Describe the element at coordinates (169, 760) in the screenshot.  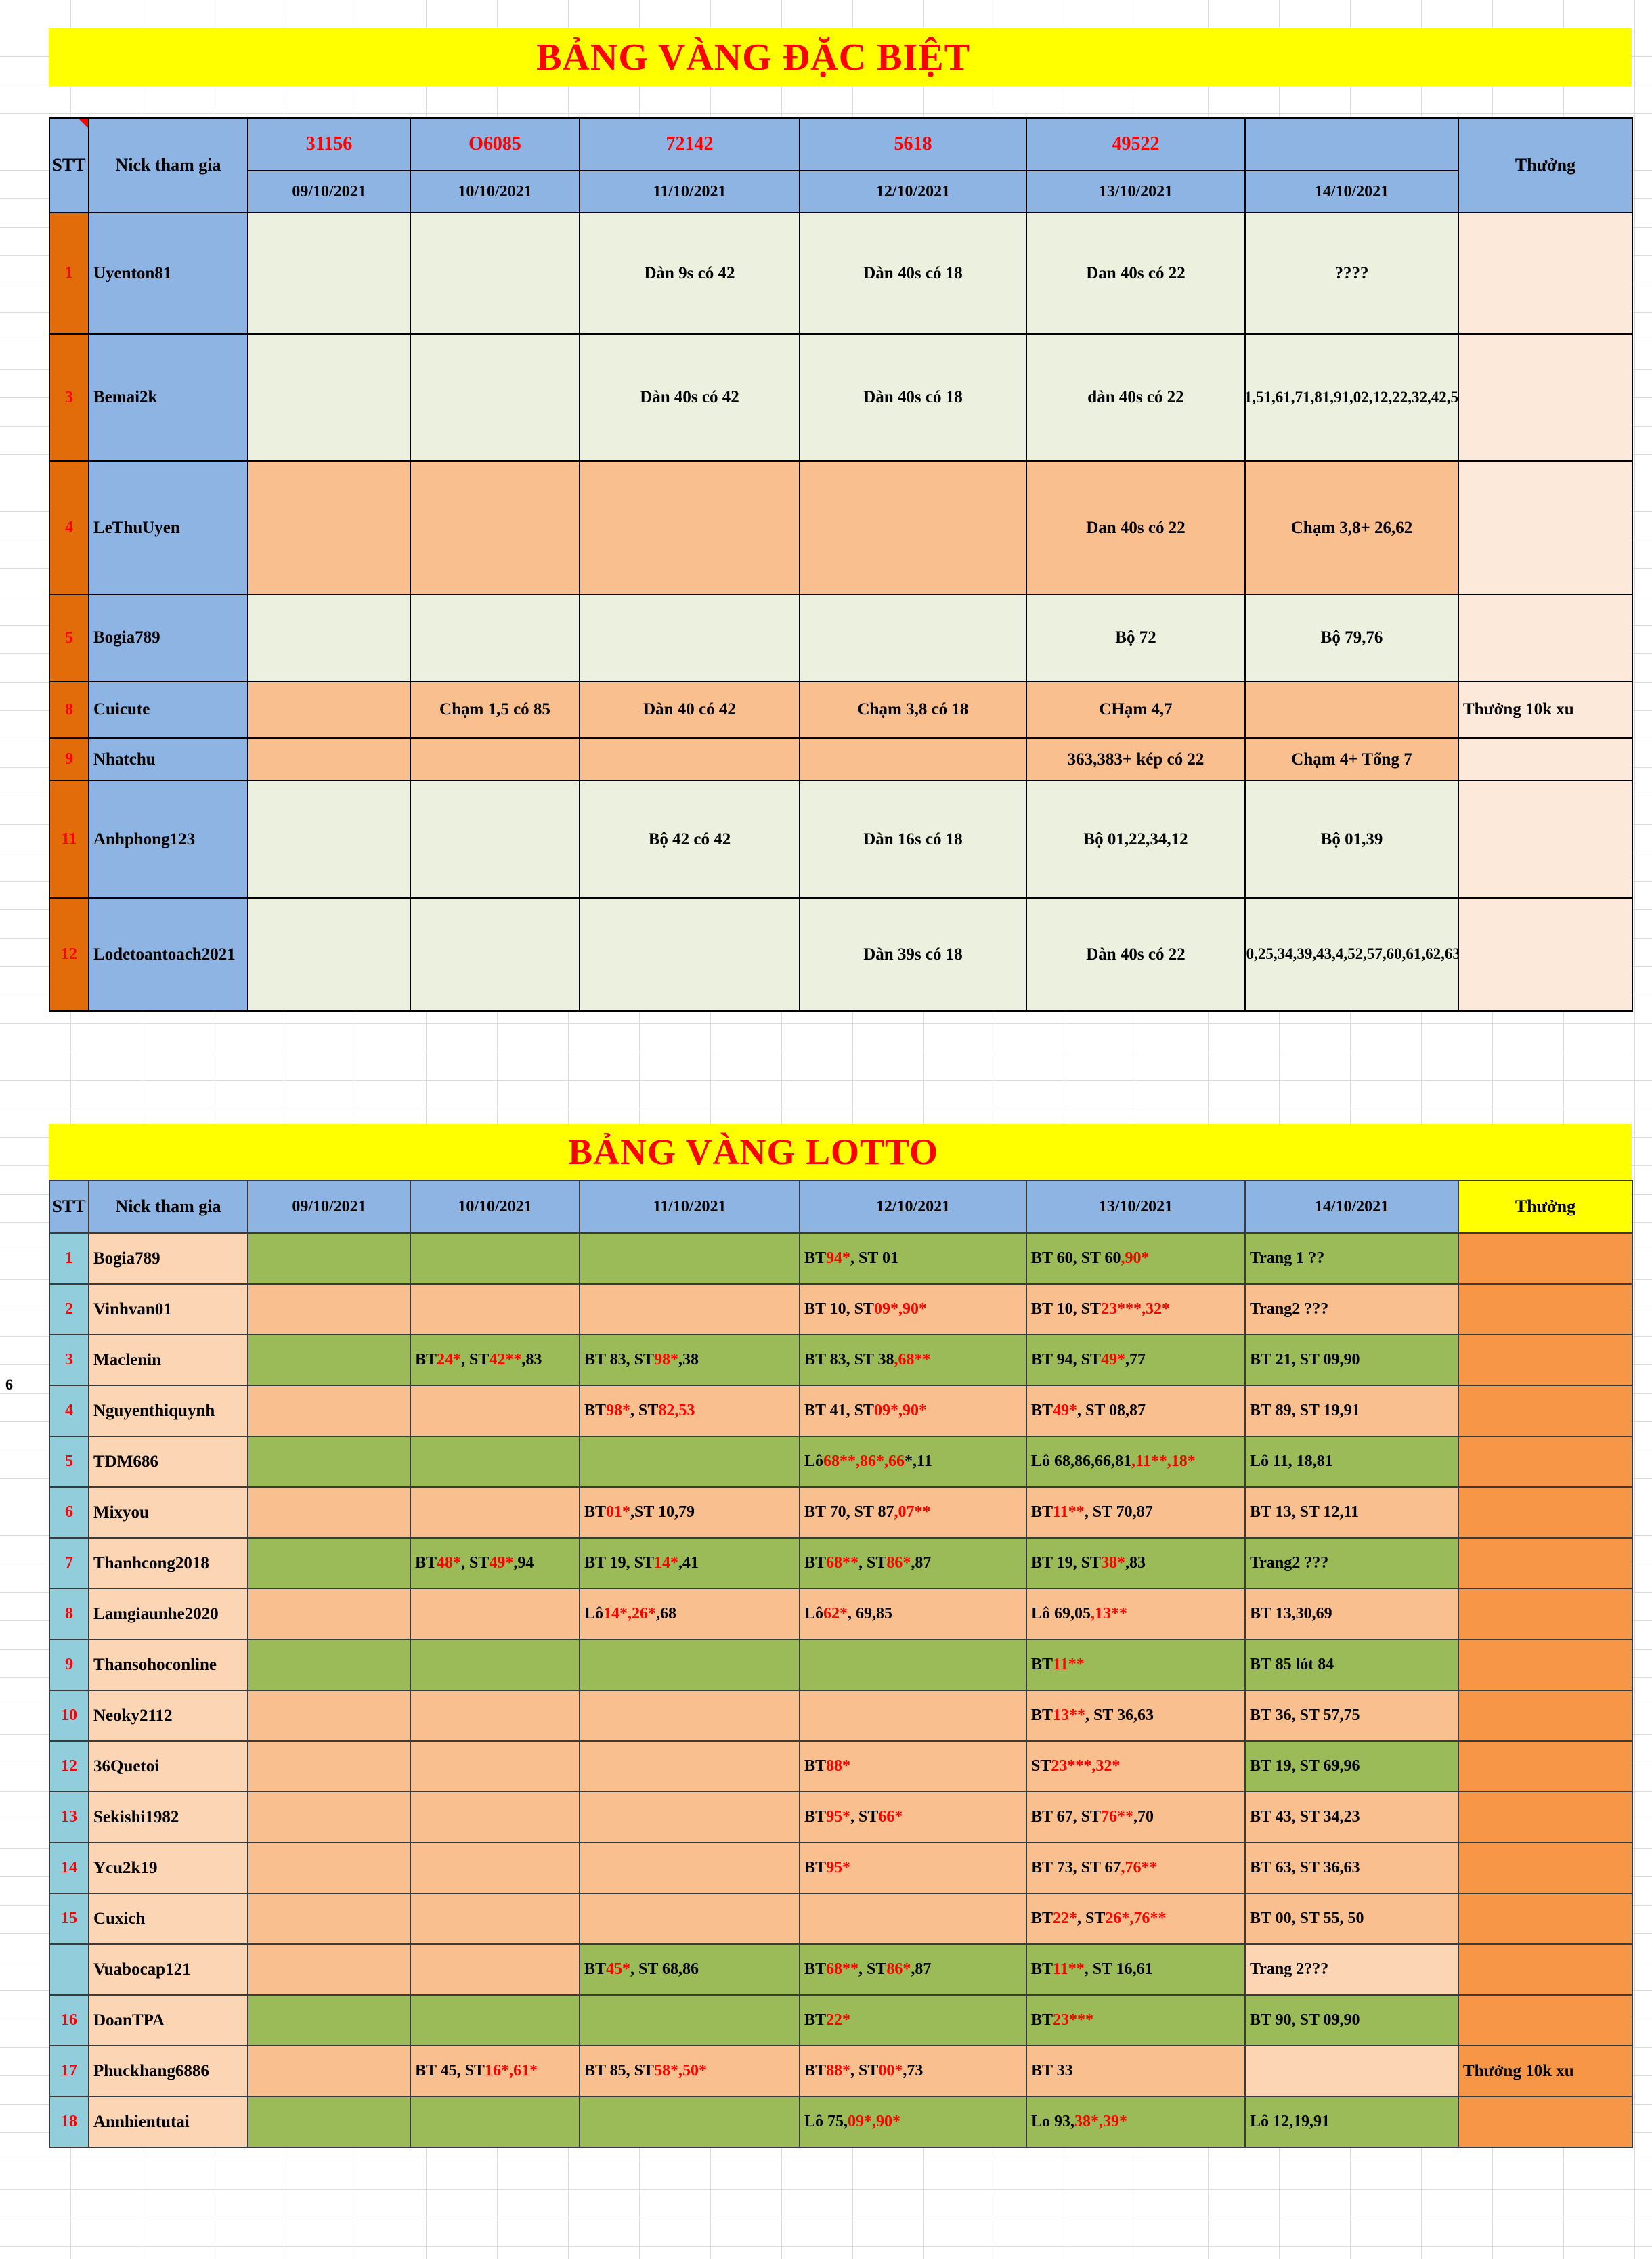
I see `nick-cell: Nhatchu` at that location.